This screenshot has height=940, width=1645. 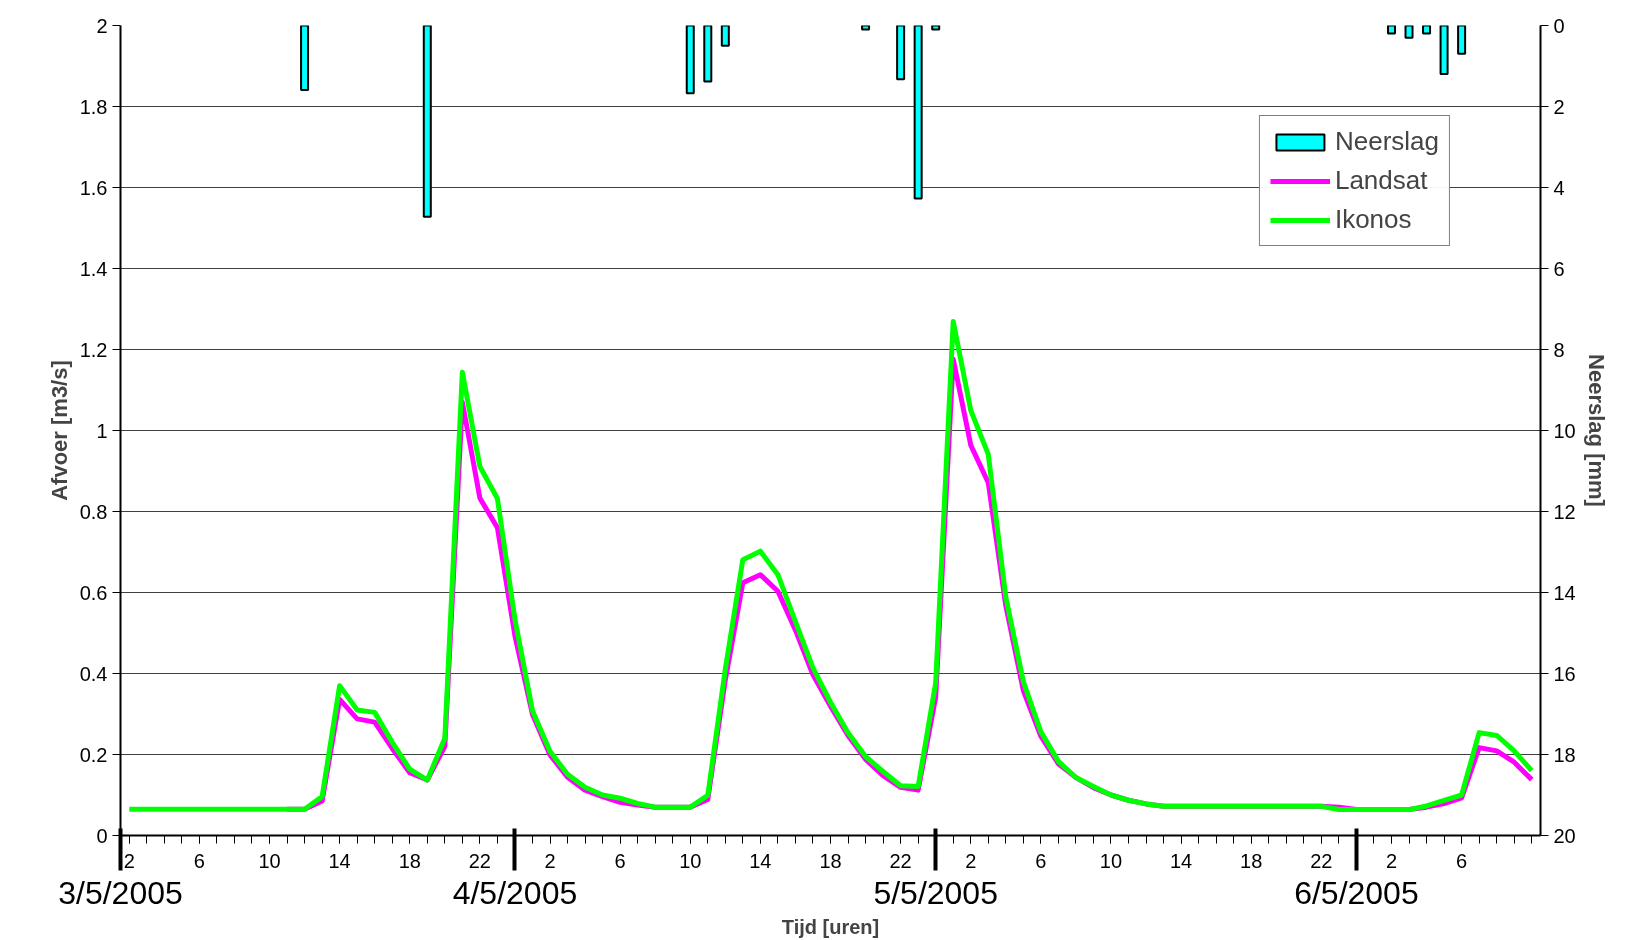 I want to click on y2-tick-label: 16, so click(x=1564, y=673).